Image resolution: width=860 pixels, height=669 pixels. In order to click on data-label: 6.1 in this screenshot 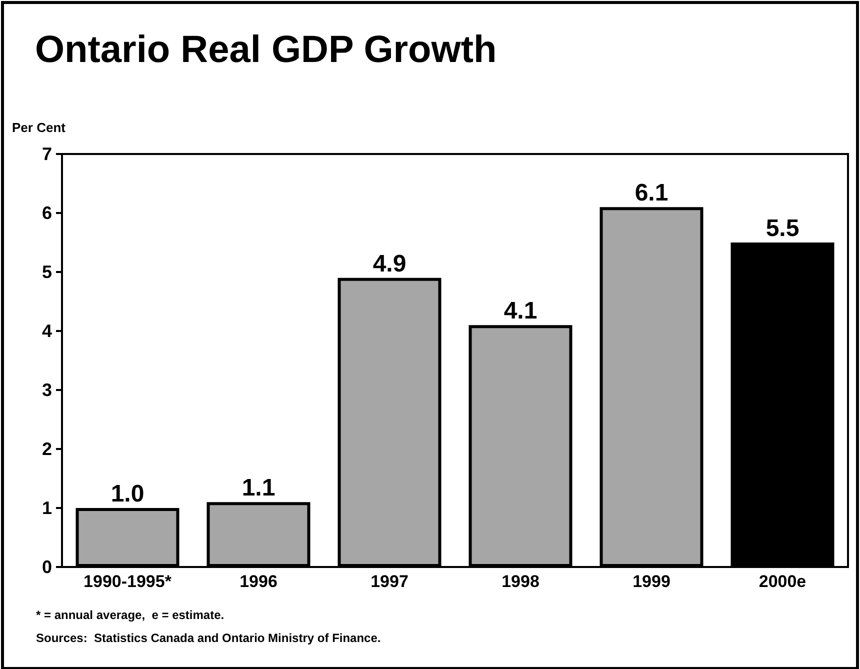, I will do `click(651, 193)`.